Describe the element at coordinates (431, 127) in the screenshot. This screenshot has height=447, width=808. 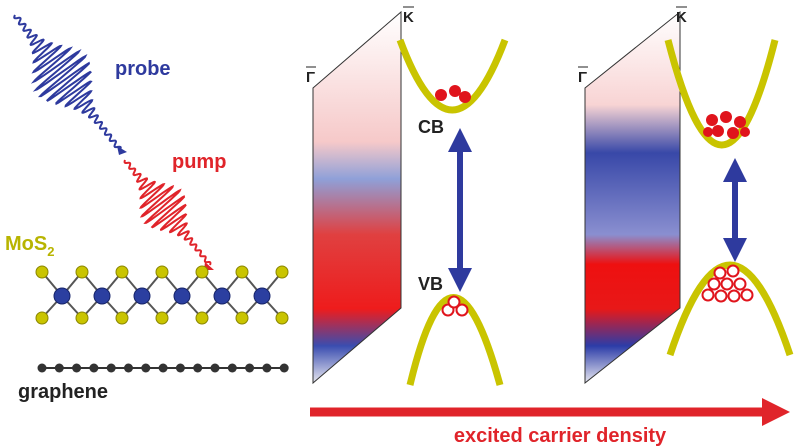
I see `cb-label: CB` at that location.